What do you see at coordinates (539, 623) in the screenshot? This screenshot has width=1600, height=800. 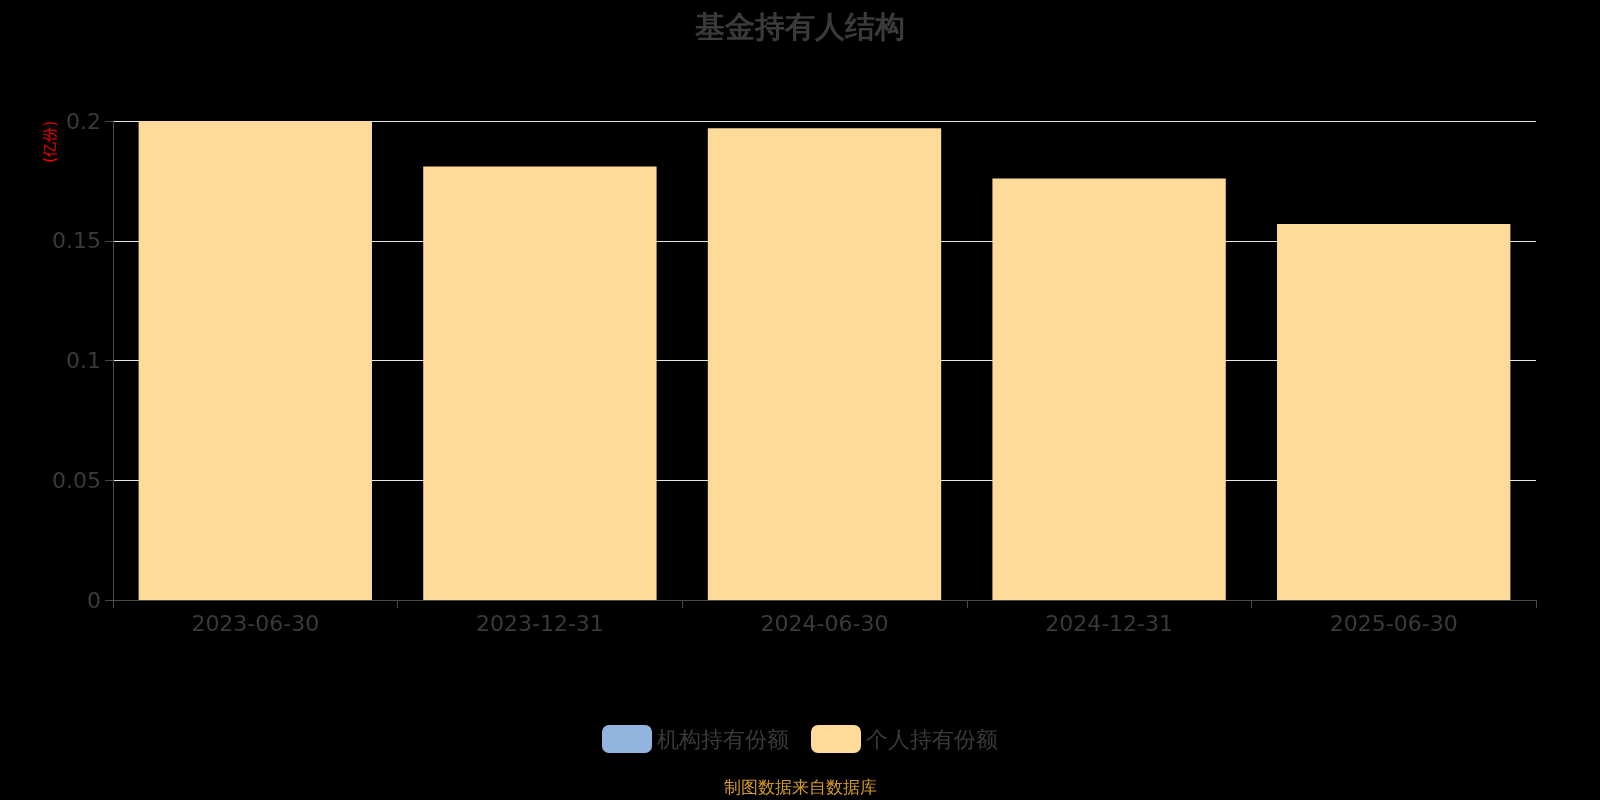 I see `x-tick-label: 2023-12-31` at bounding box center [539, 623].